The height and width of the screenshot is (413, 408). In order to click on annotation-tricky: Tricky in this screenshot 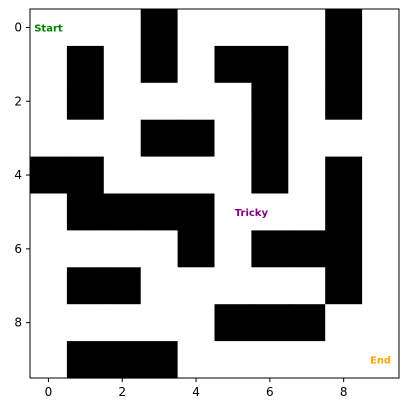, I will do `click(252, 213)`.